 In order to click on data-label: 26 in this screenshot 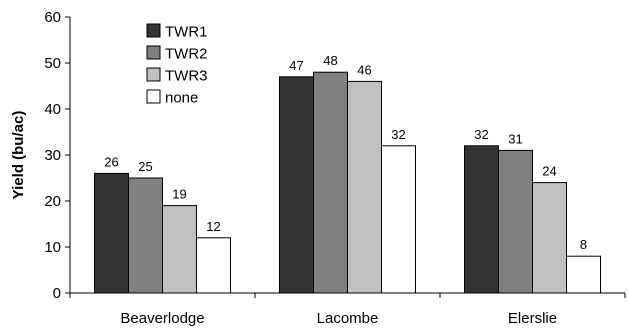, I will do `click(111, 161)`.